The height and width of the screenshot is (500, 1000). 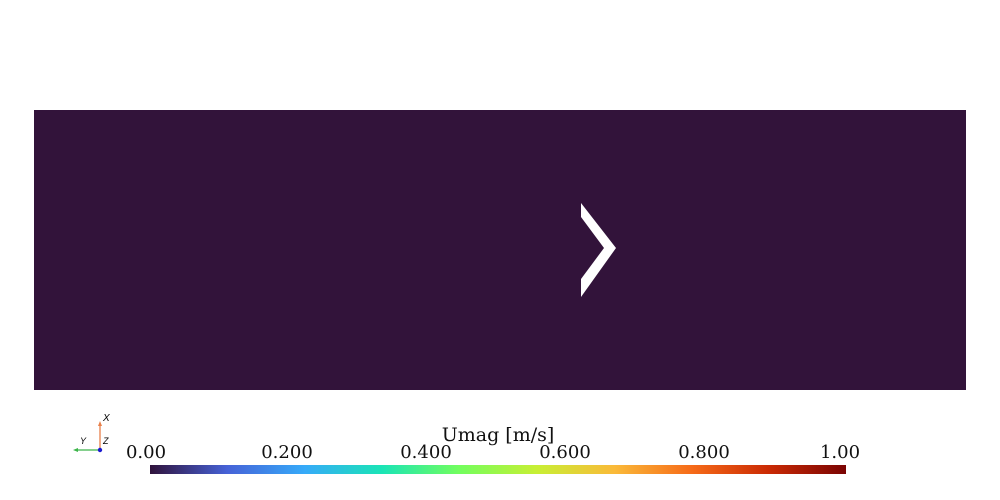 I want to click on colorbar-gradient, so click(x=498, y=469).